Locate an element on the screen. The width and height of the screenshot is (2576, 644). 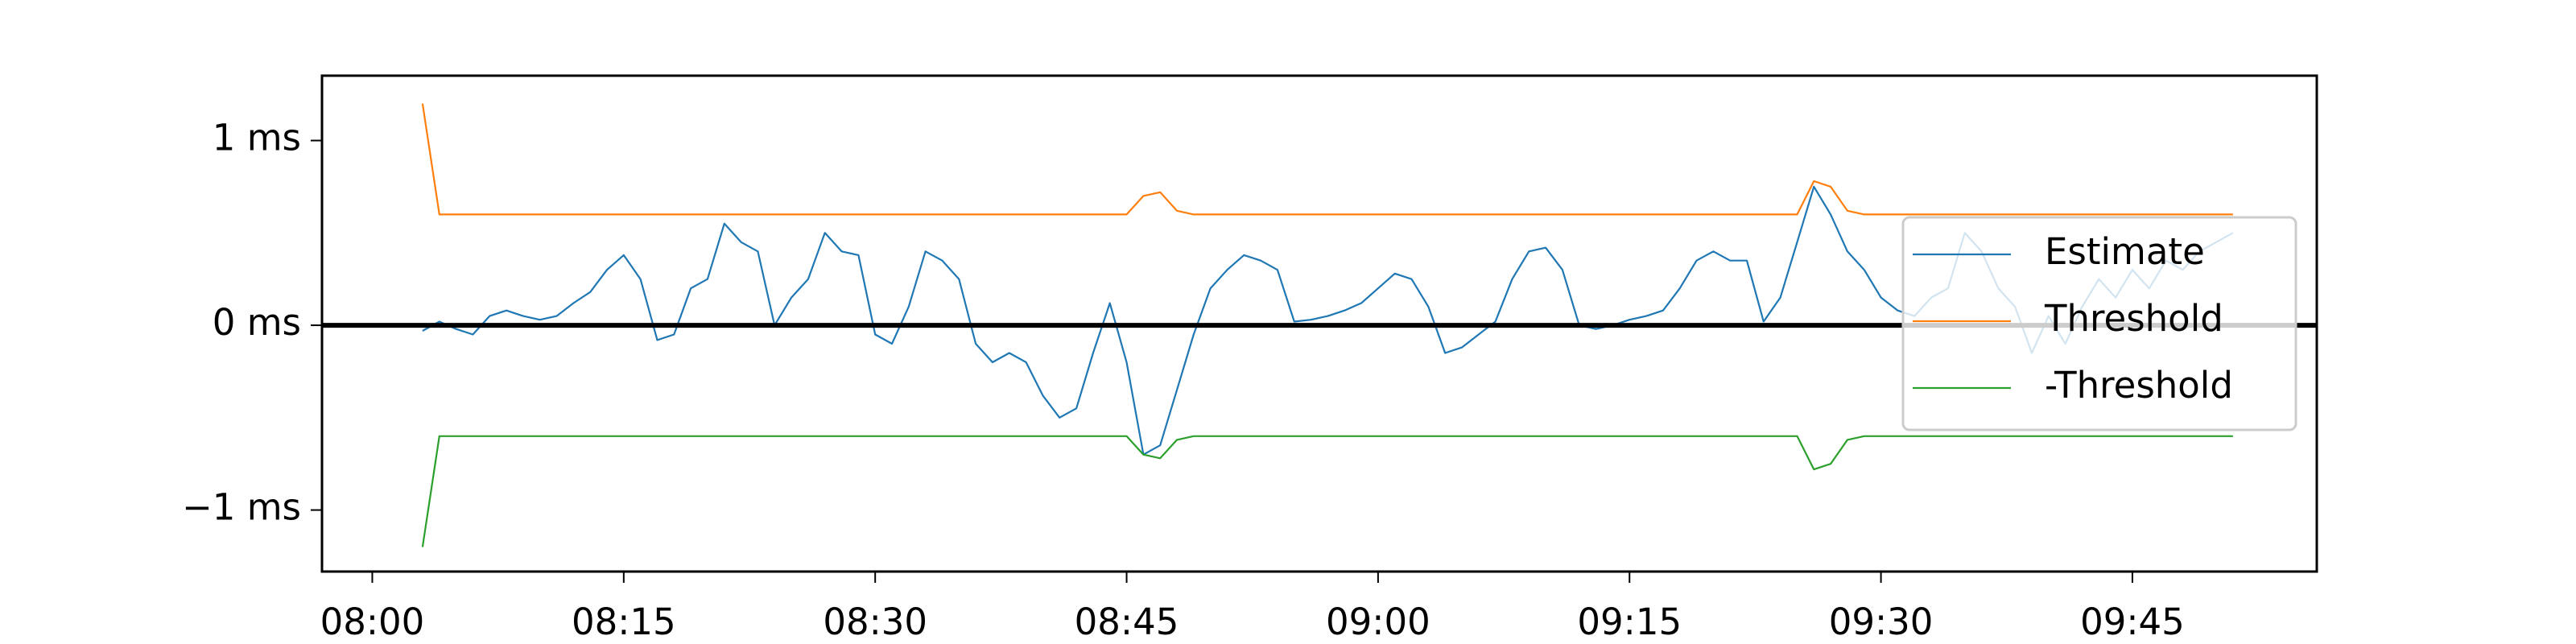
x-tick-label: 09:15 is located at coordinates (1629, 622).